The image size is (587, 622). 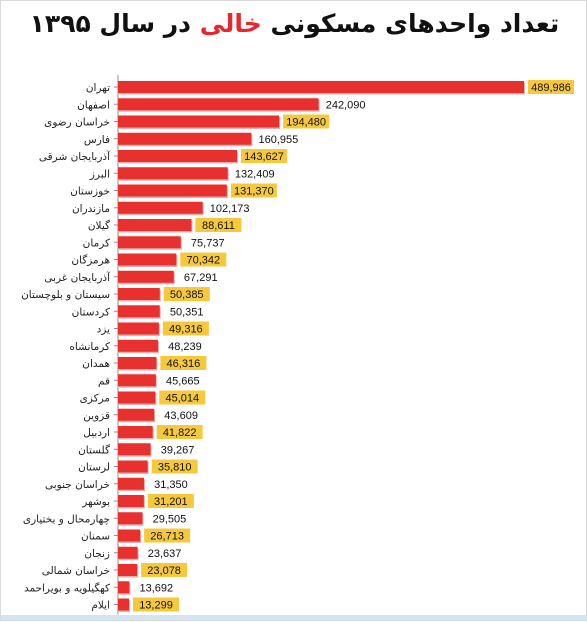 What do you see at coordinates (90, 192) in the screenshot?
I see `category-label: خوزستان` at bounding box center [90, 192].